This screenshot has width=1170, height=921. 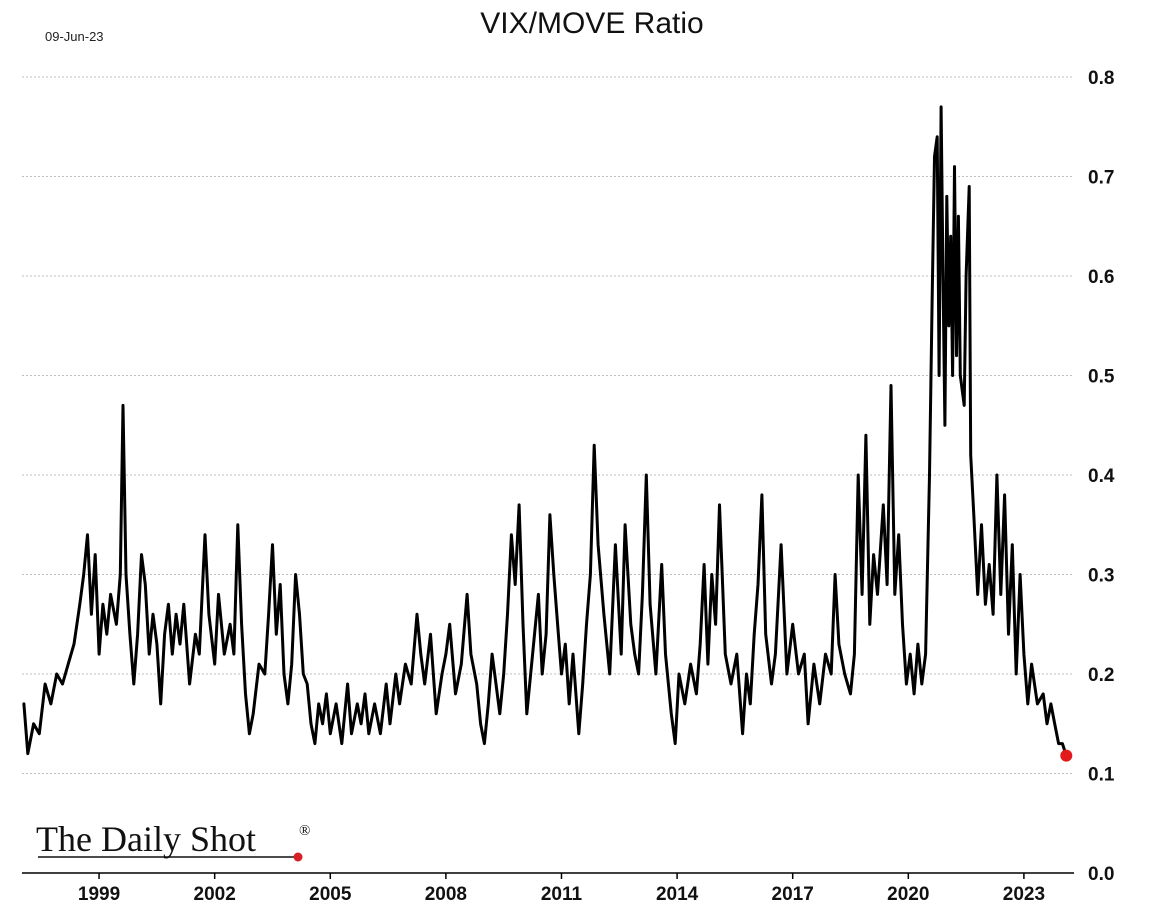 I want to click on brand-logo: The Daily Shot ®, so click(x=173, y=840).